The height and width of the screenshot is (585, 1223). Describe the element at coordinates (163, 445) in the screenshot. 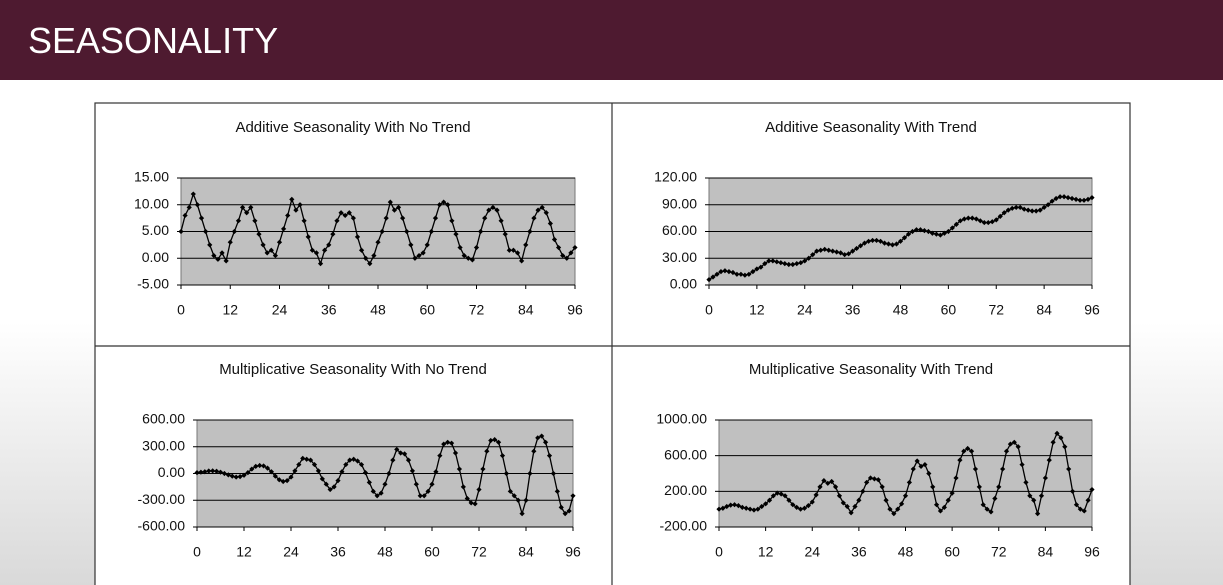

I see `y-tick-label: 300.00` at that location.